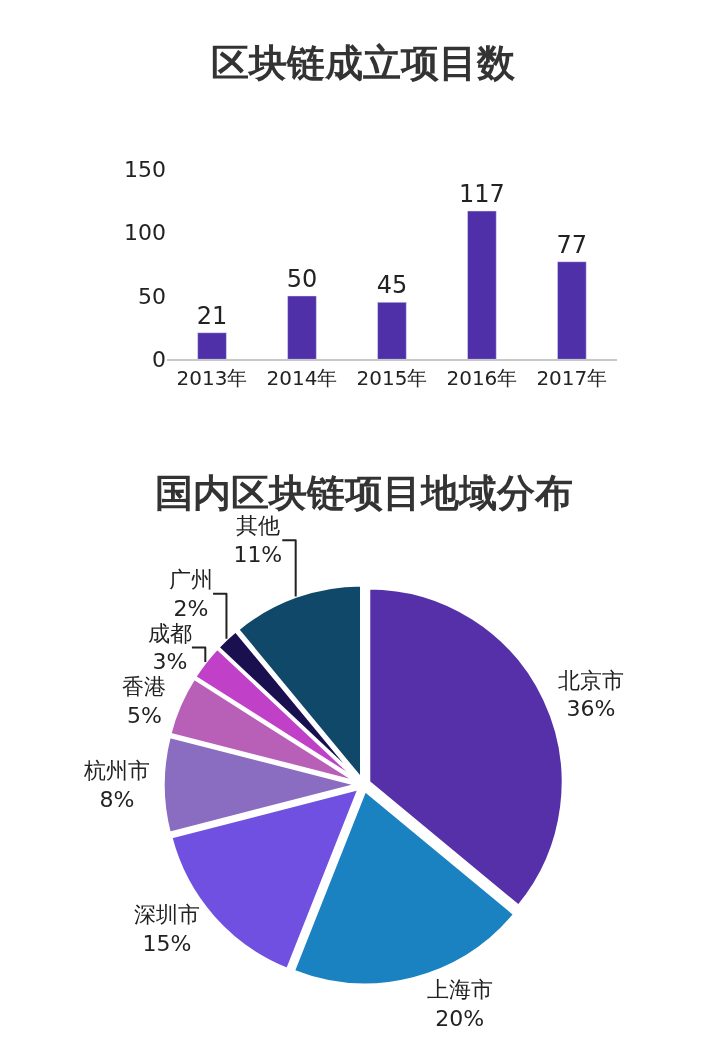  Describe the element at coordinates (170, 662) in the screenshot. I see `data-label: 3%` at that location.